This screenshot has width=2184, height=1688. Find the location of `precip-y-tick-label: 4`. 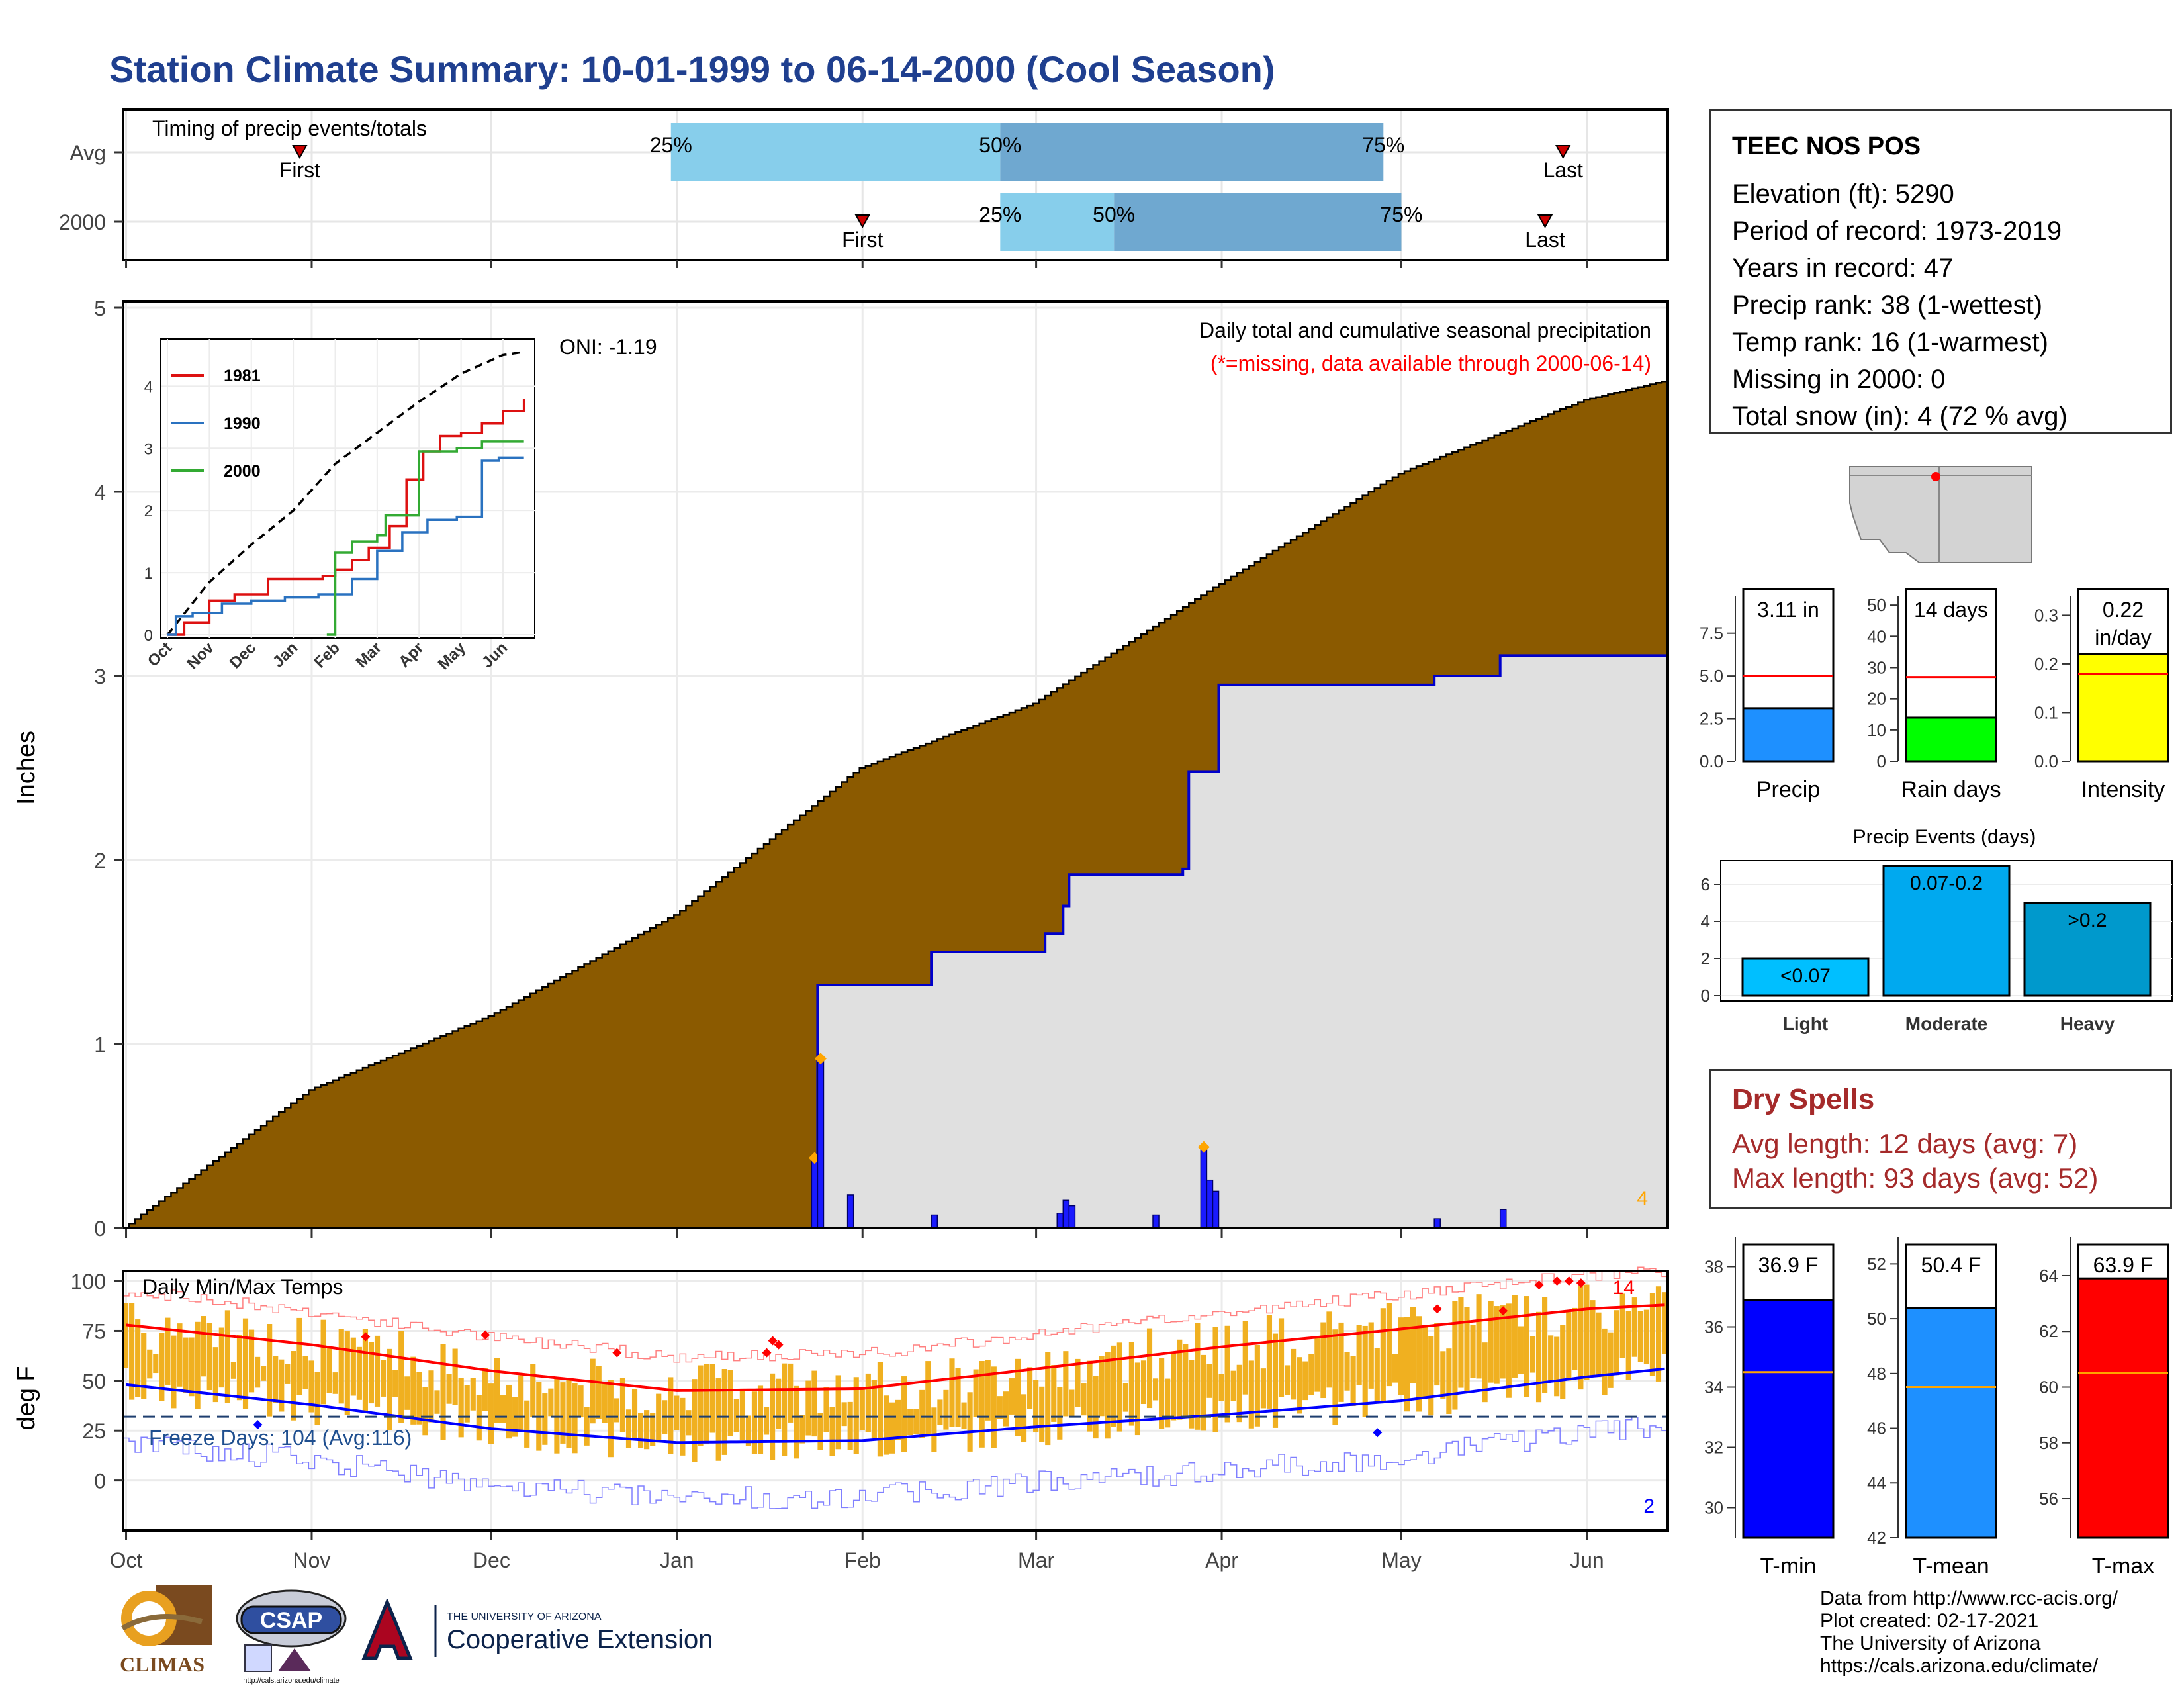

precip-y-tick-label: 4 is located at coordinates (100, 492).